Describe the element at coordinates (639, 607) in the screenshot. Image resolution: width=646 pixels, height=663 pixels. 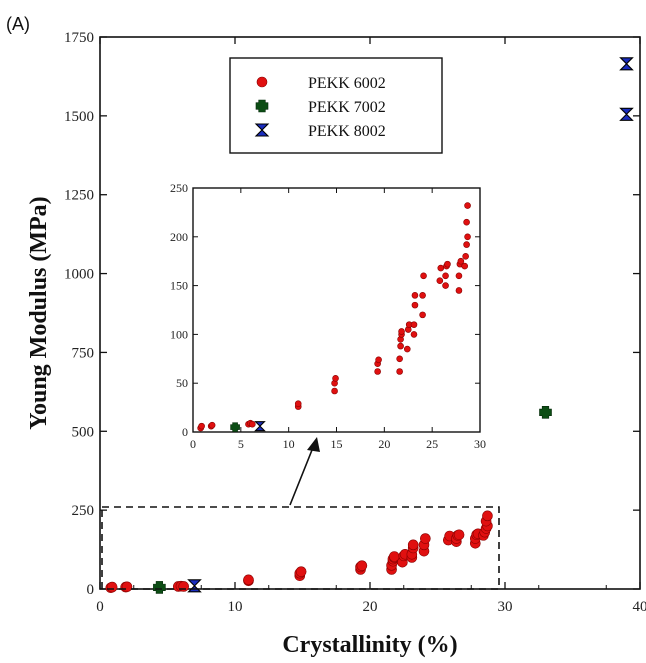
I see `x-tick-label: 40` at that location.